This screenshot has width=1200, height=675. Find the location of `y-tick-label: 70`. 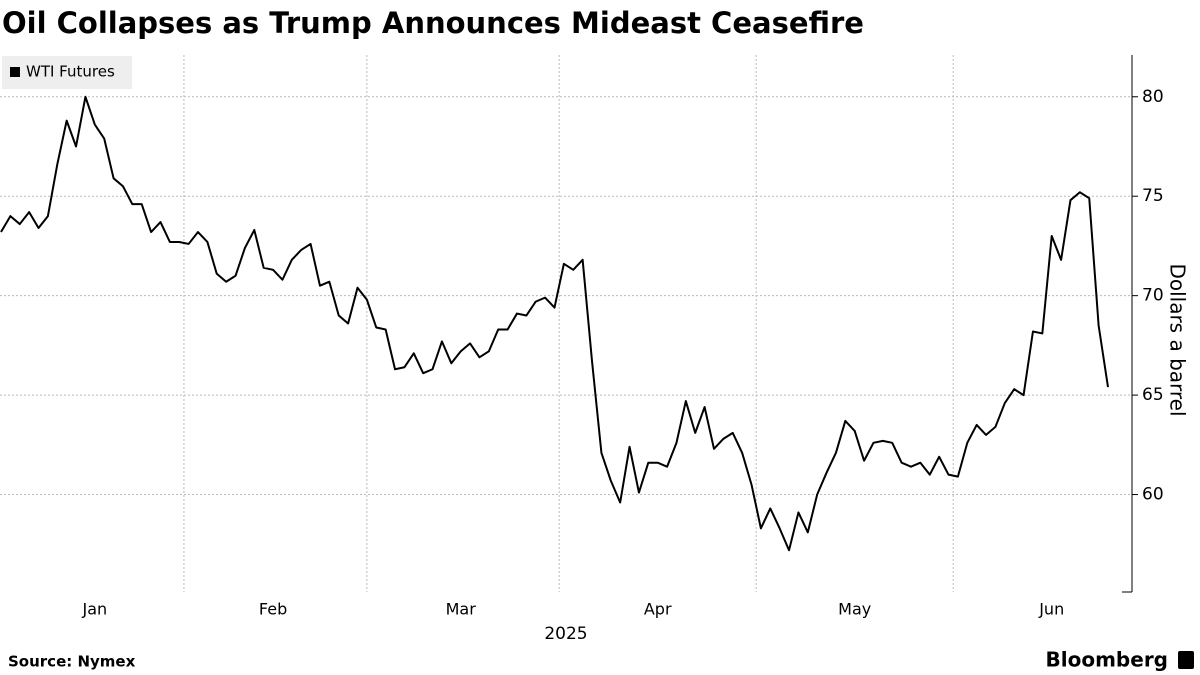

y-tick-label: 70 is located at coordinates (1153, 296).